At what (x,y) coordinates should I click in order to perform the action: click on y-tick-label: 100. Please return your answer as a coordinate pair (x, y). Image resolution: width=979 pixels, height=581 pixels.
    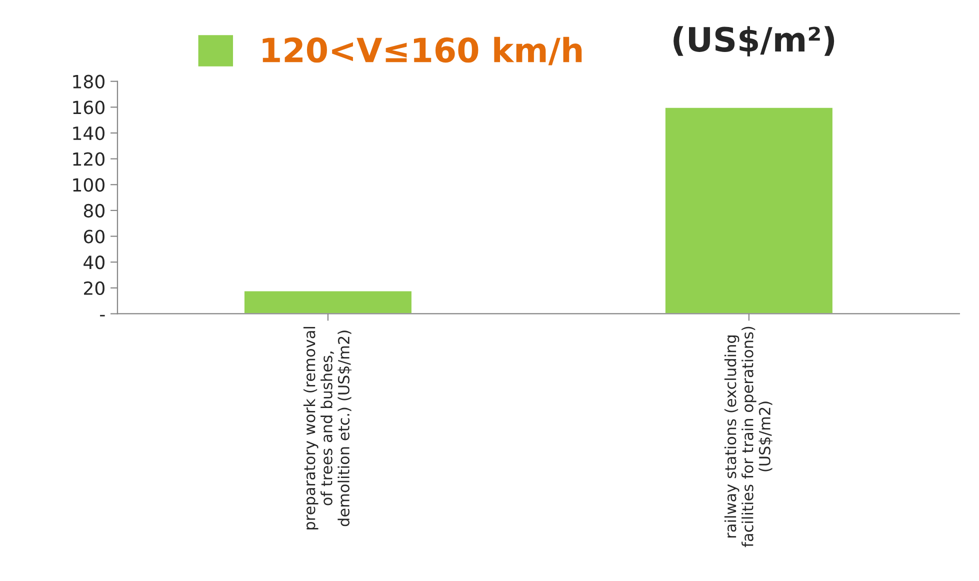
    Looking at the image, I should click on (88, 185).